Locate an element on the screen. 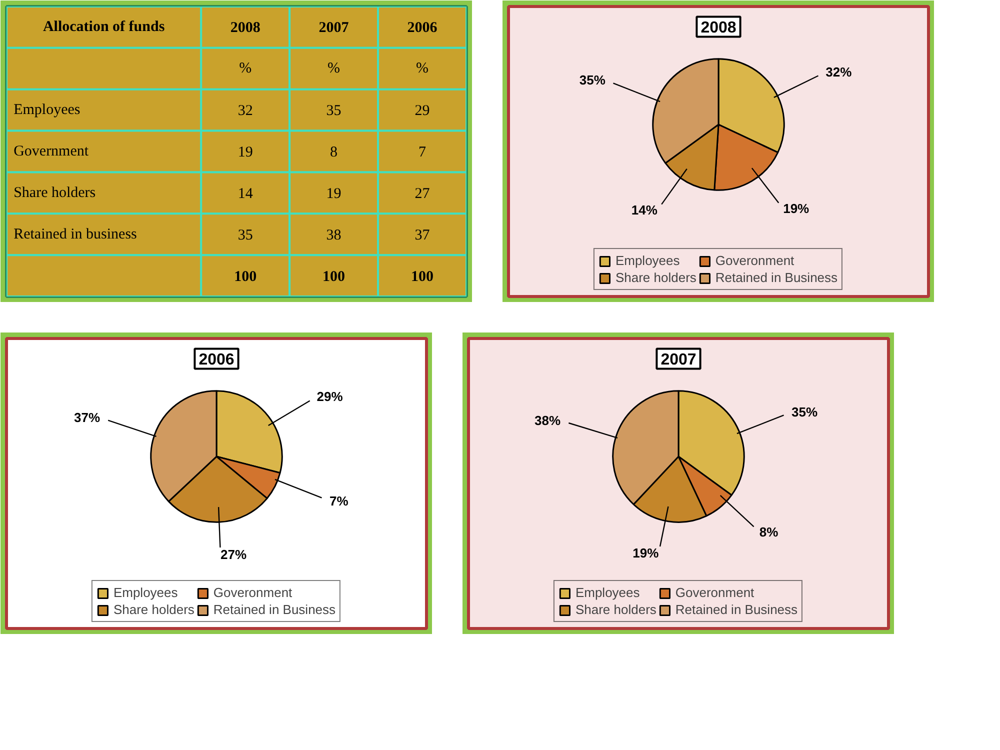  category-label: Government is located at coordinates (52, 152).